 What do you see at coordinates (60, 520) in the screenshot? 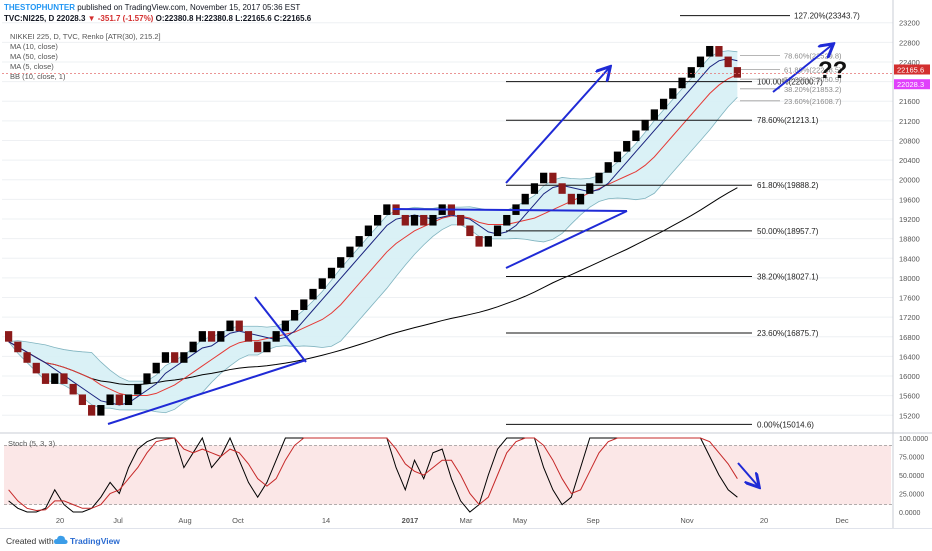
I see `time-tick-0: 20` at bounding box center [60, 520].